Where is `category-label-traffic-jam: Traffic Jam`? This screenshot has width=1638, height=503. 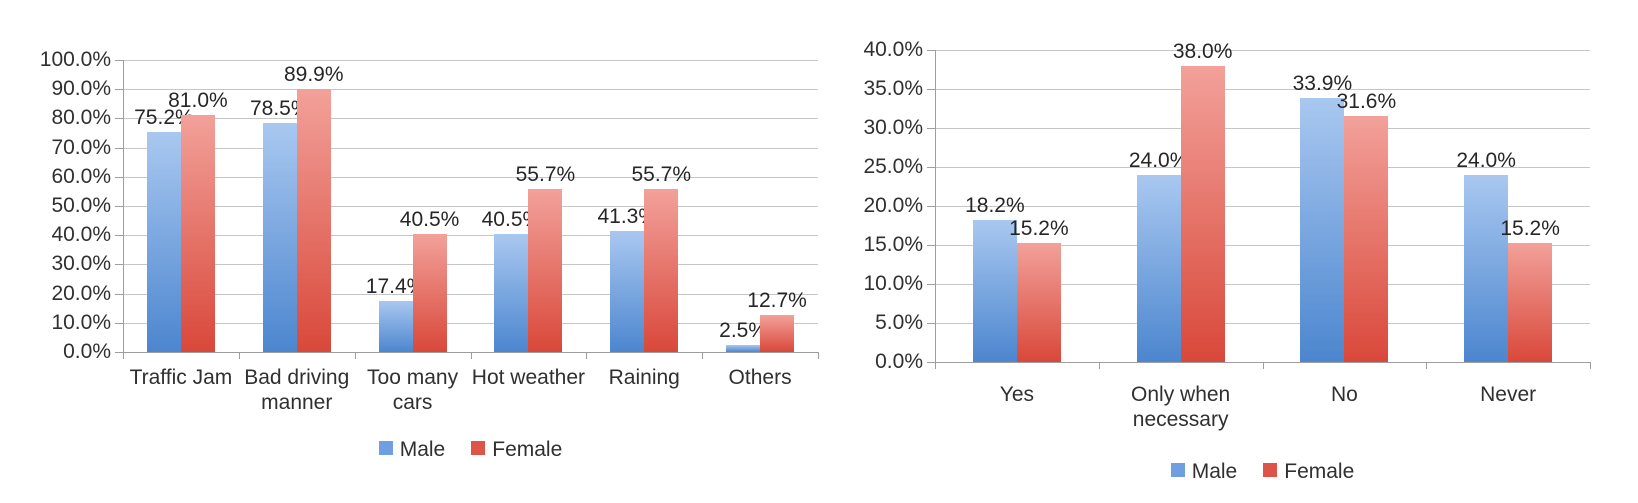 category-label-traffic-jam: Traffic Jam is located at coordinates (181, 377).